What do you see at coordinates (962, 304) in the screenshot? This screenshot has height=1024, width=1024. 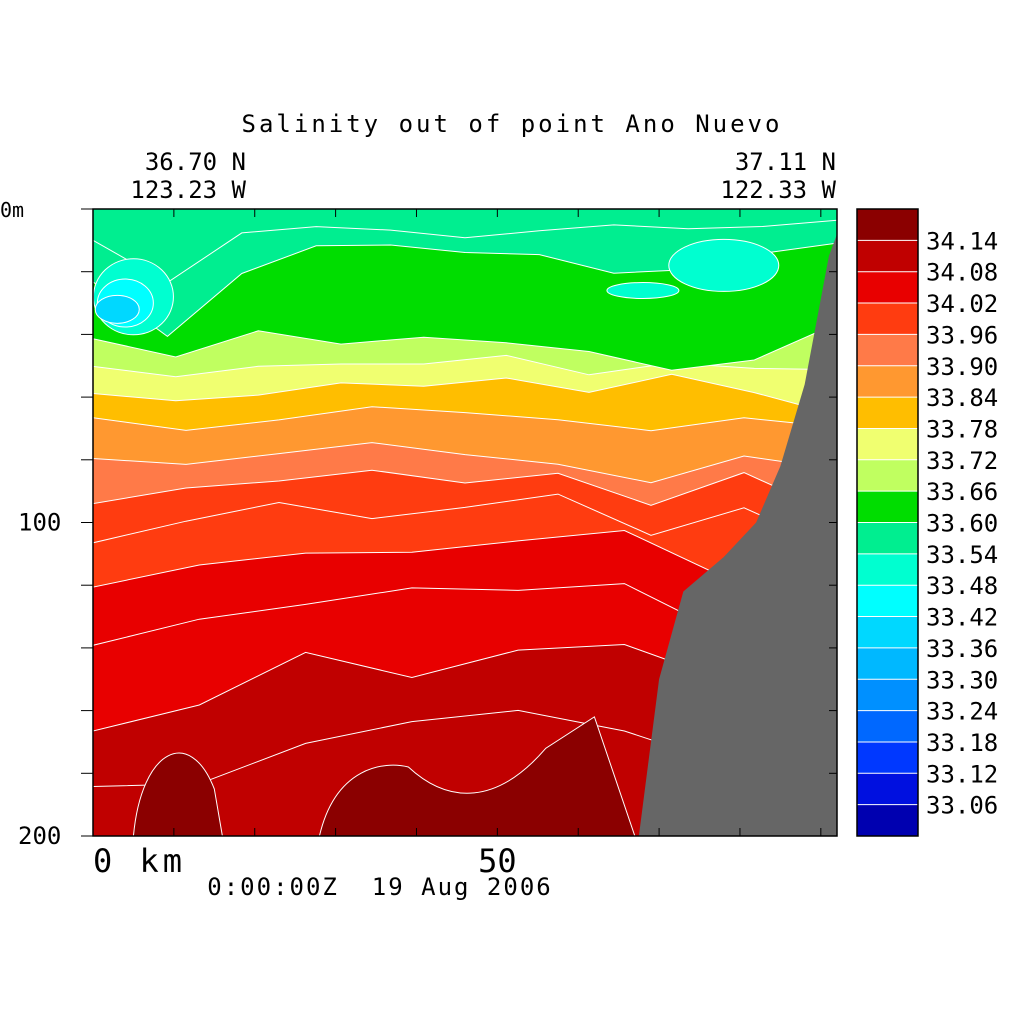 I see `colorbar-label: 34.02` at bounding box center [962, 304].